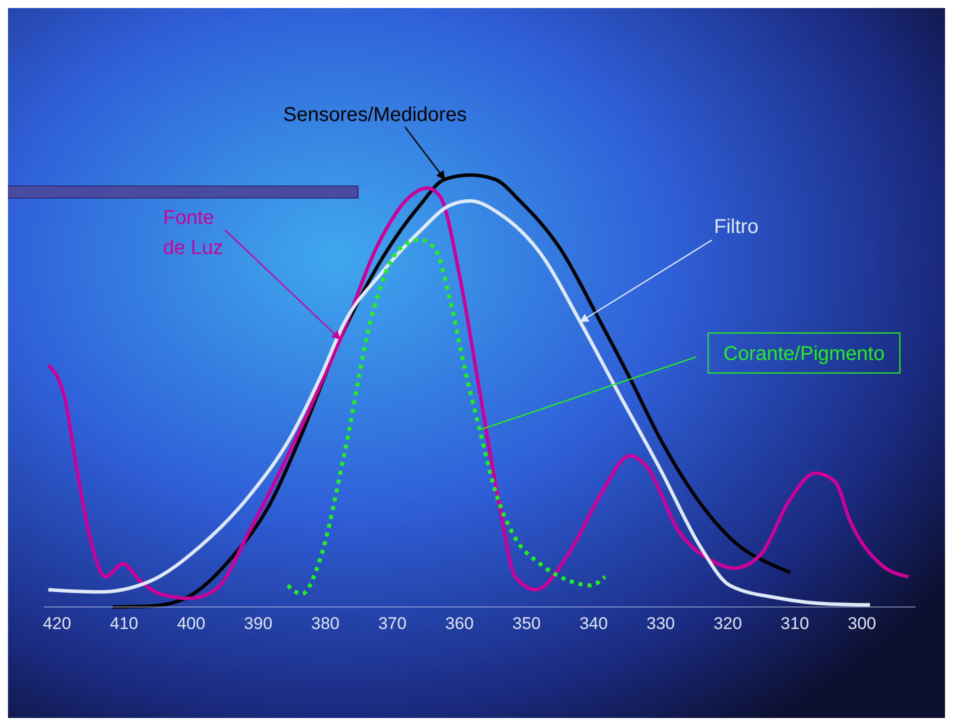  What do you see at coordinates (459, 623) in the screenshot?
I see `x-tick-label: 360` at bounding box center [459, 623].